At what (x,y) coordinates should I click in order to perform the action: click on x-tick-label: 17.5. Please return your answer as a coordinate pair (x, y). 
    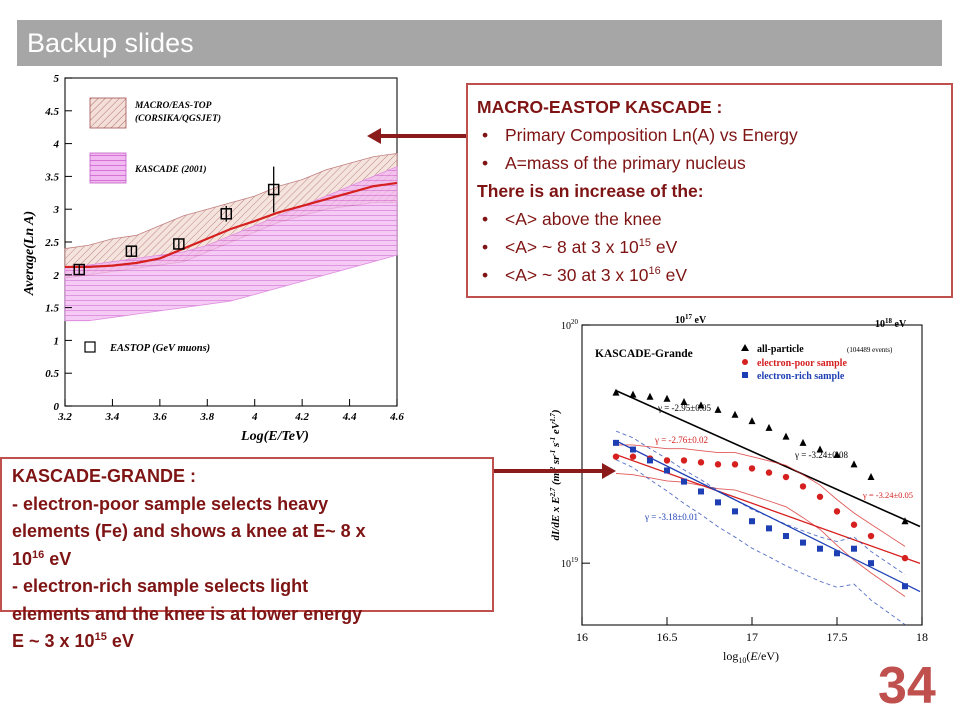
    Looking at the image, I should click on (837, 637).